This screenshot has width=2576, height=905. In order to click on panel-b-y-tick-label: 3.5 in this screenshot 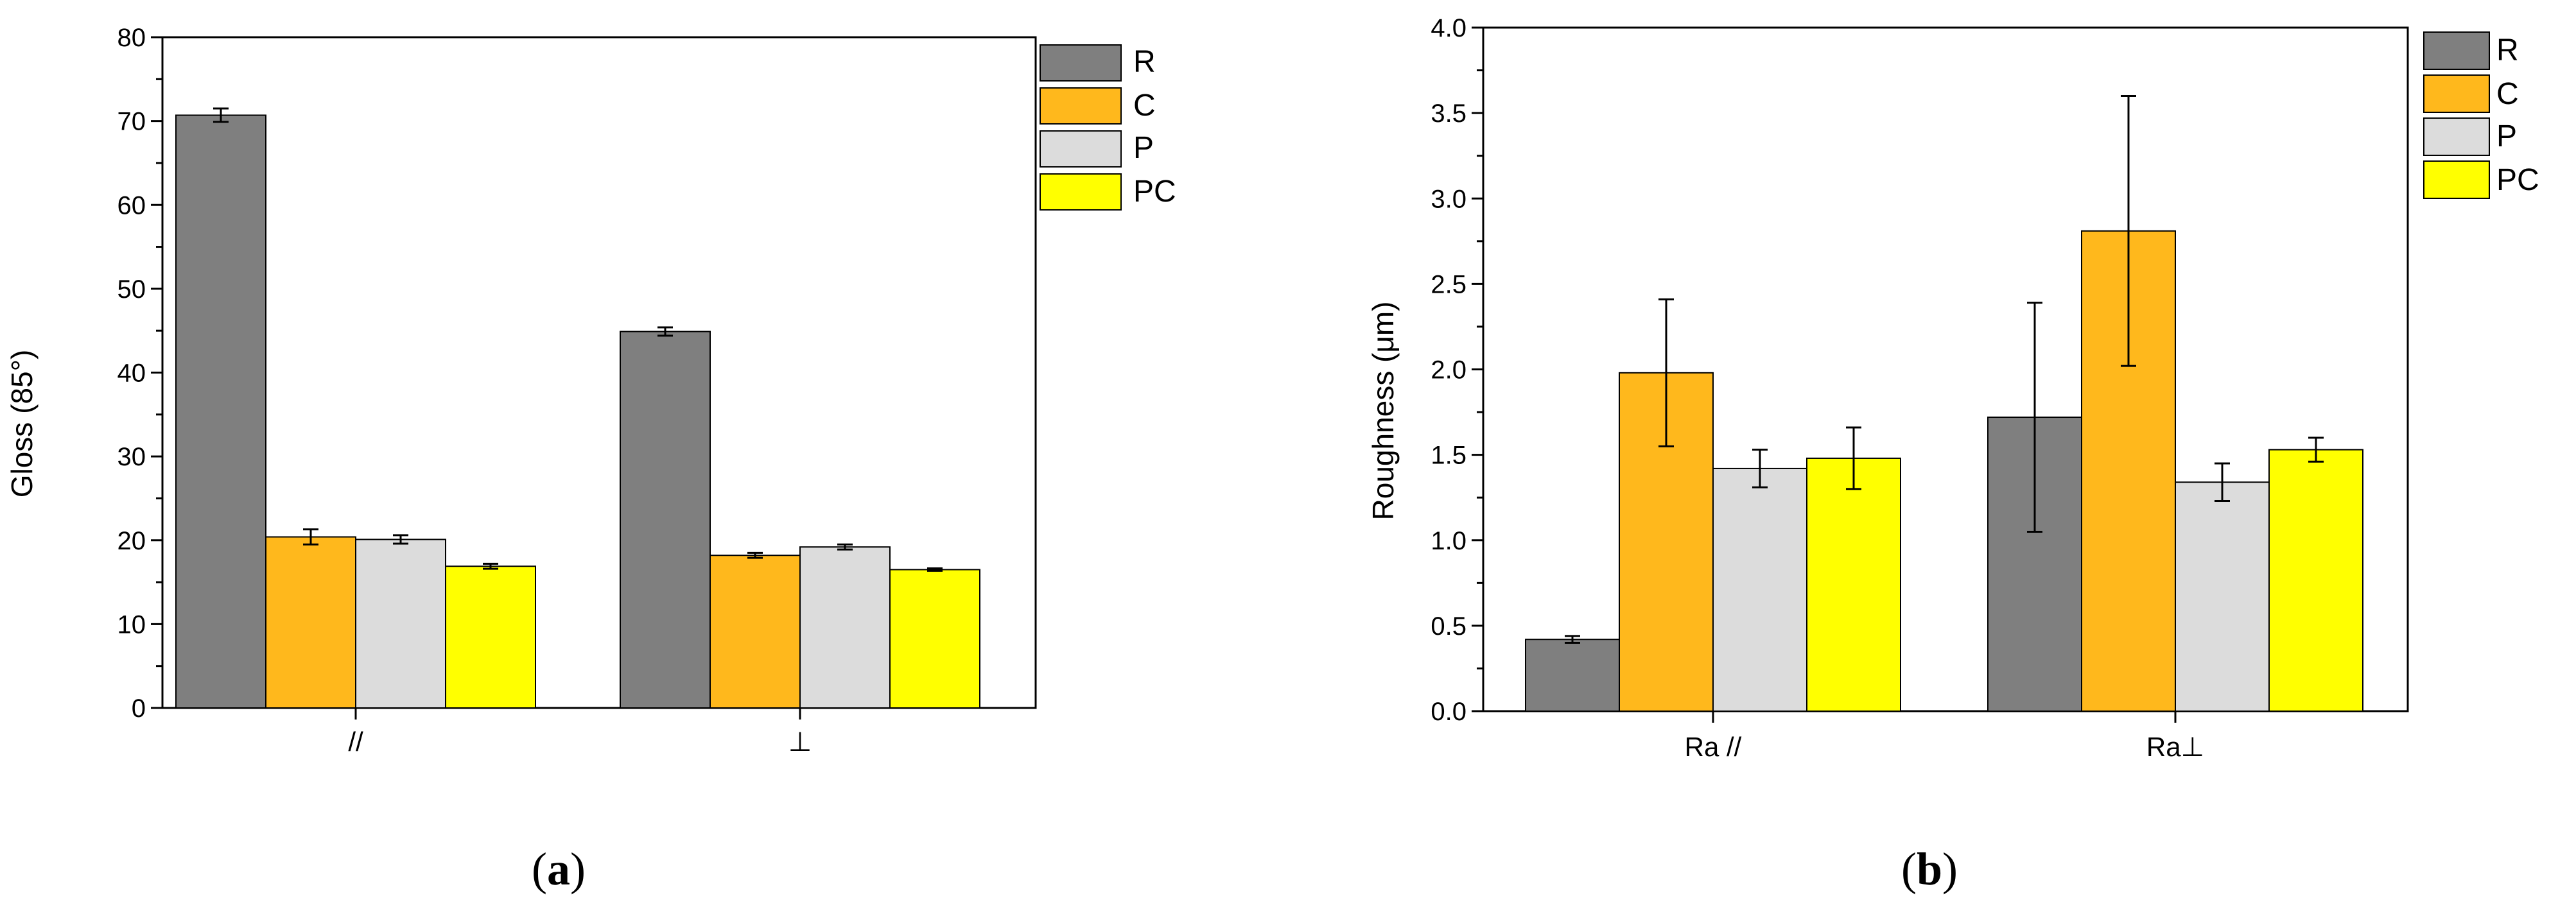, I will do `click(1448, 113)`.